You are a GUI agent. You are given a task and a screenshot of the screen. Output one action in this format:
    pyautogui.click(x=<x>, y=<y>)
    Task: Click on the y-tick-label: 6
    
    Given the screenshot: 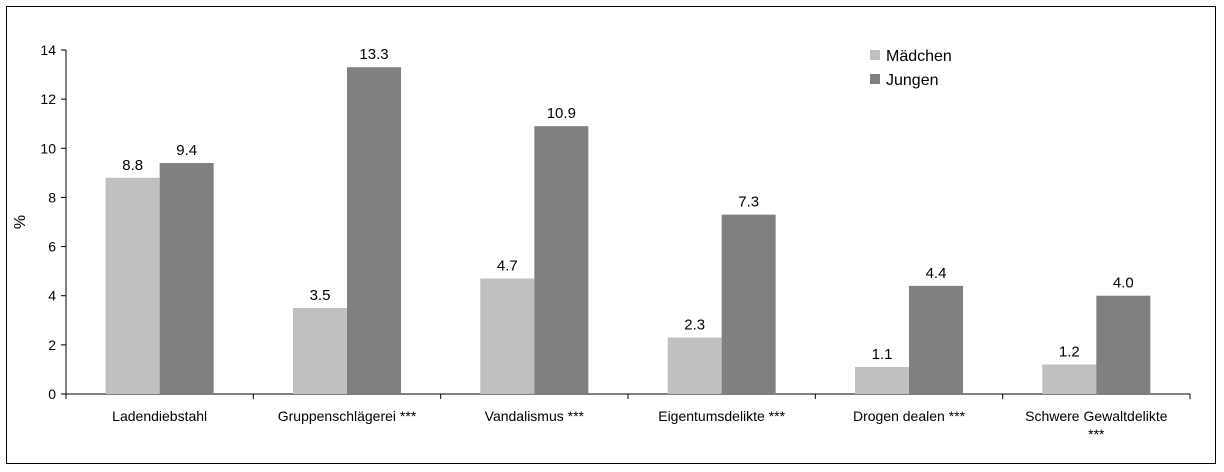 What is the action you would take?
    pyautogui.click(x=52, y=247)
    